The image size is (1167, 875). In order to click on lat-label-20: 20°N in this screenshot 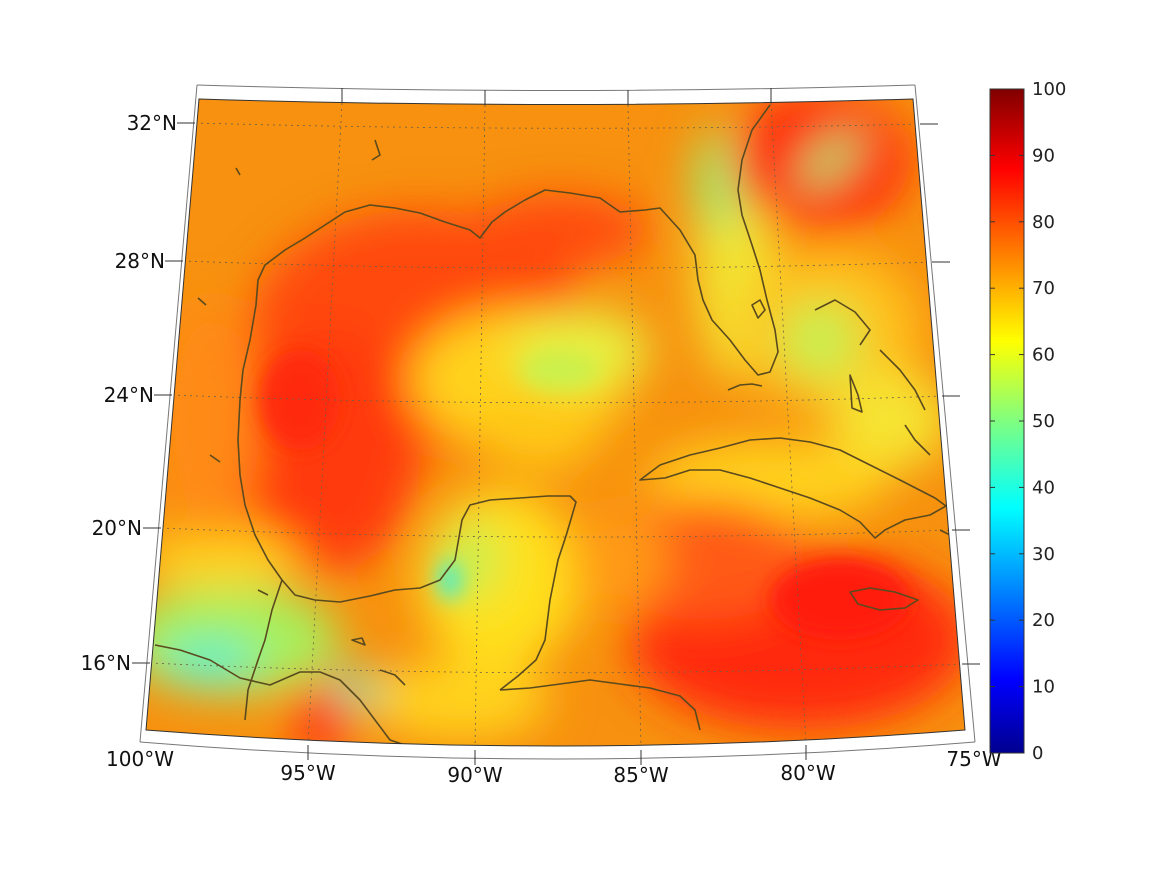, I will do `click(117, 528)`.